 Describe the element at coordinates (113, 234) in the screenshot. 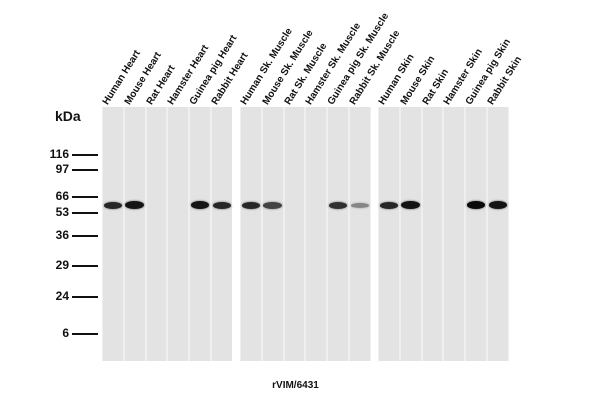

I see `lane-human-heart` at that location.